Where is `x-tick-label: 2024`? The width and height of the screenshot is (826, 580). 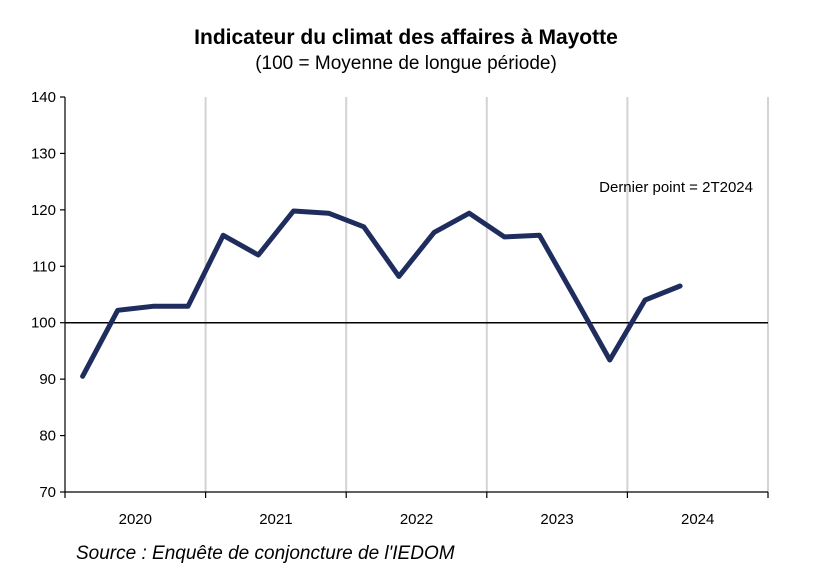 x-tick-label: 2024 is located at coordinates (697, 519).